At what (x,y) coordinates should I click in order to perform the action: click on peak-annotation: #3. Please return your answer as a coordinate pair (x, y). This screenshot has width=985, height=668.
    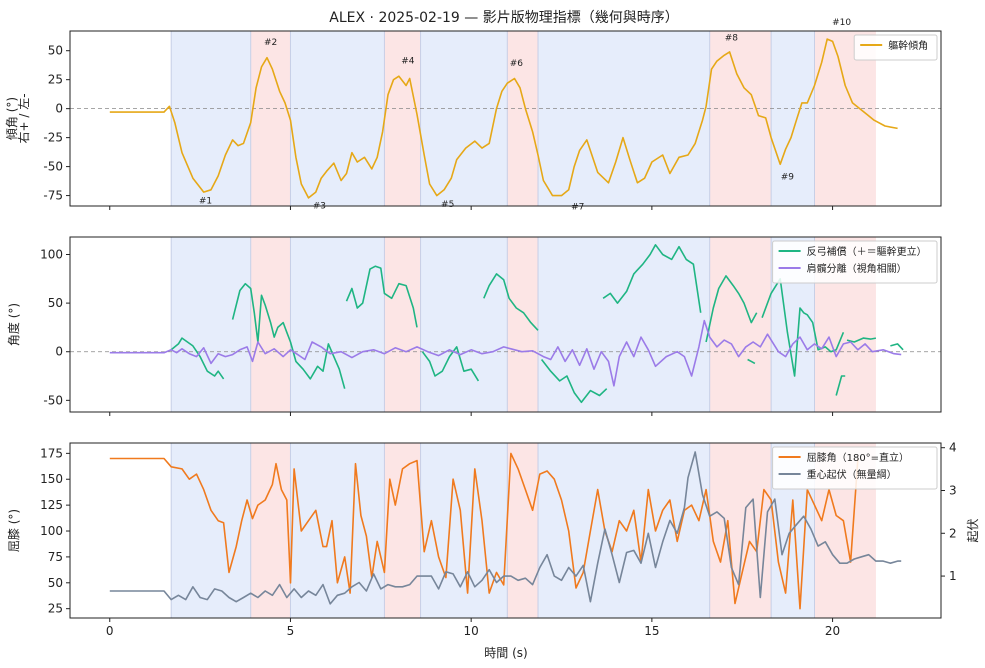
    Looking at the image, I should click on (319, 206).